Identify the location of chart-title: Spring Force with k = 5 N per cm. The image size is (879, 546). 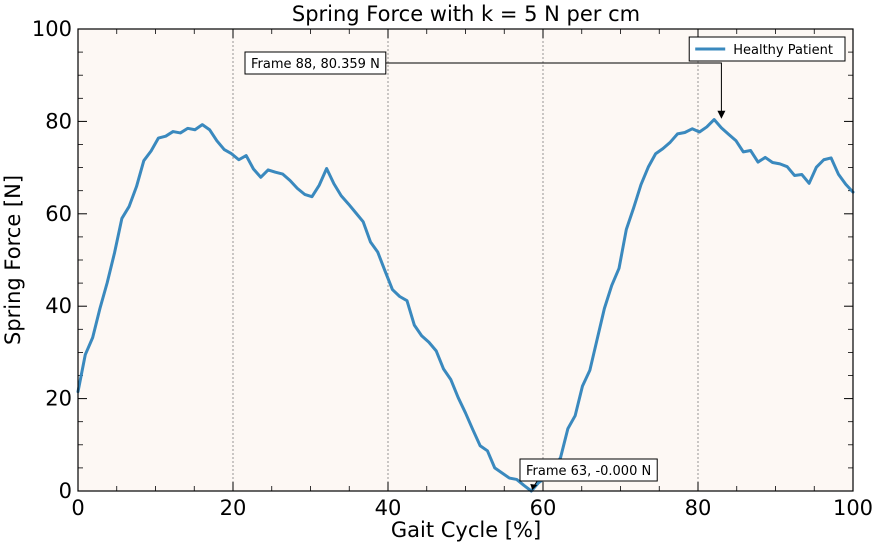
(466, 14).